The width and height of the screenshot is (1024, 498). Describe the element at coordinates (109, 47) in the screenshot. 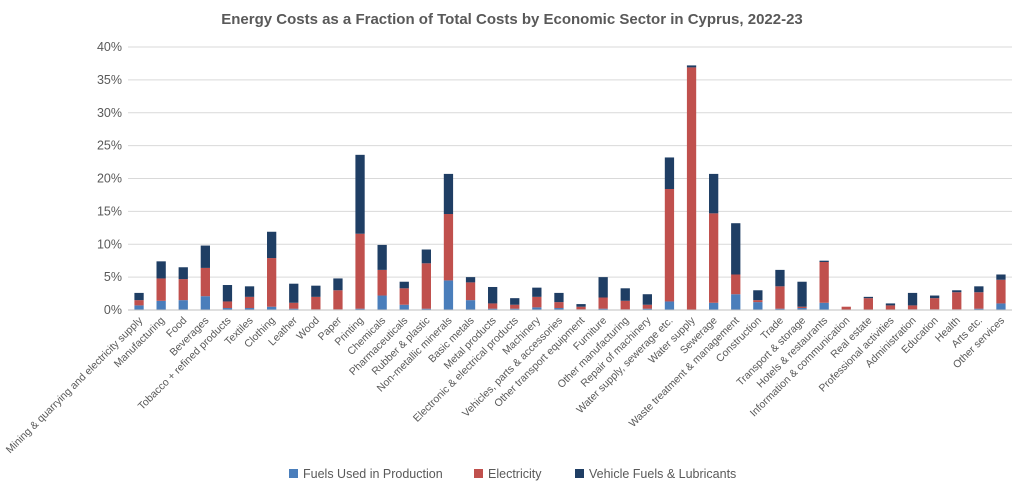

I see `y-tick-label: 40%` at that location.